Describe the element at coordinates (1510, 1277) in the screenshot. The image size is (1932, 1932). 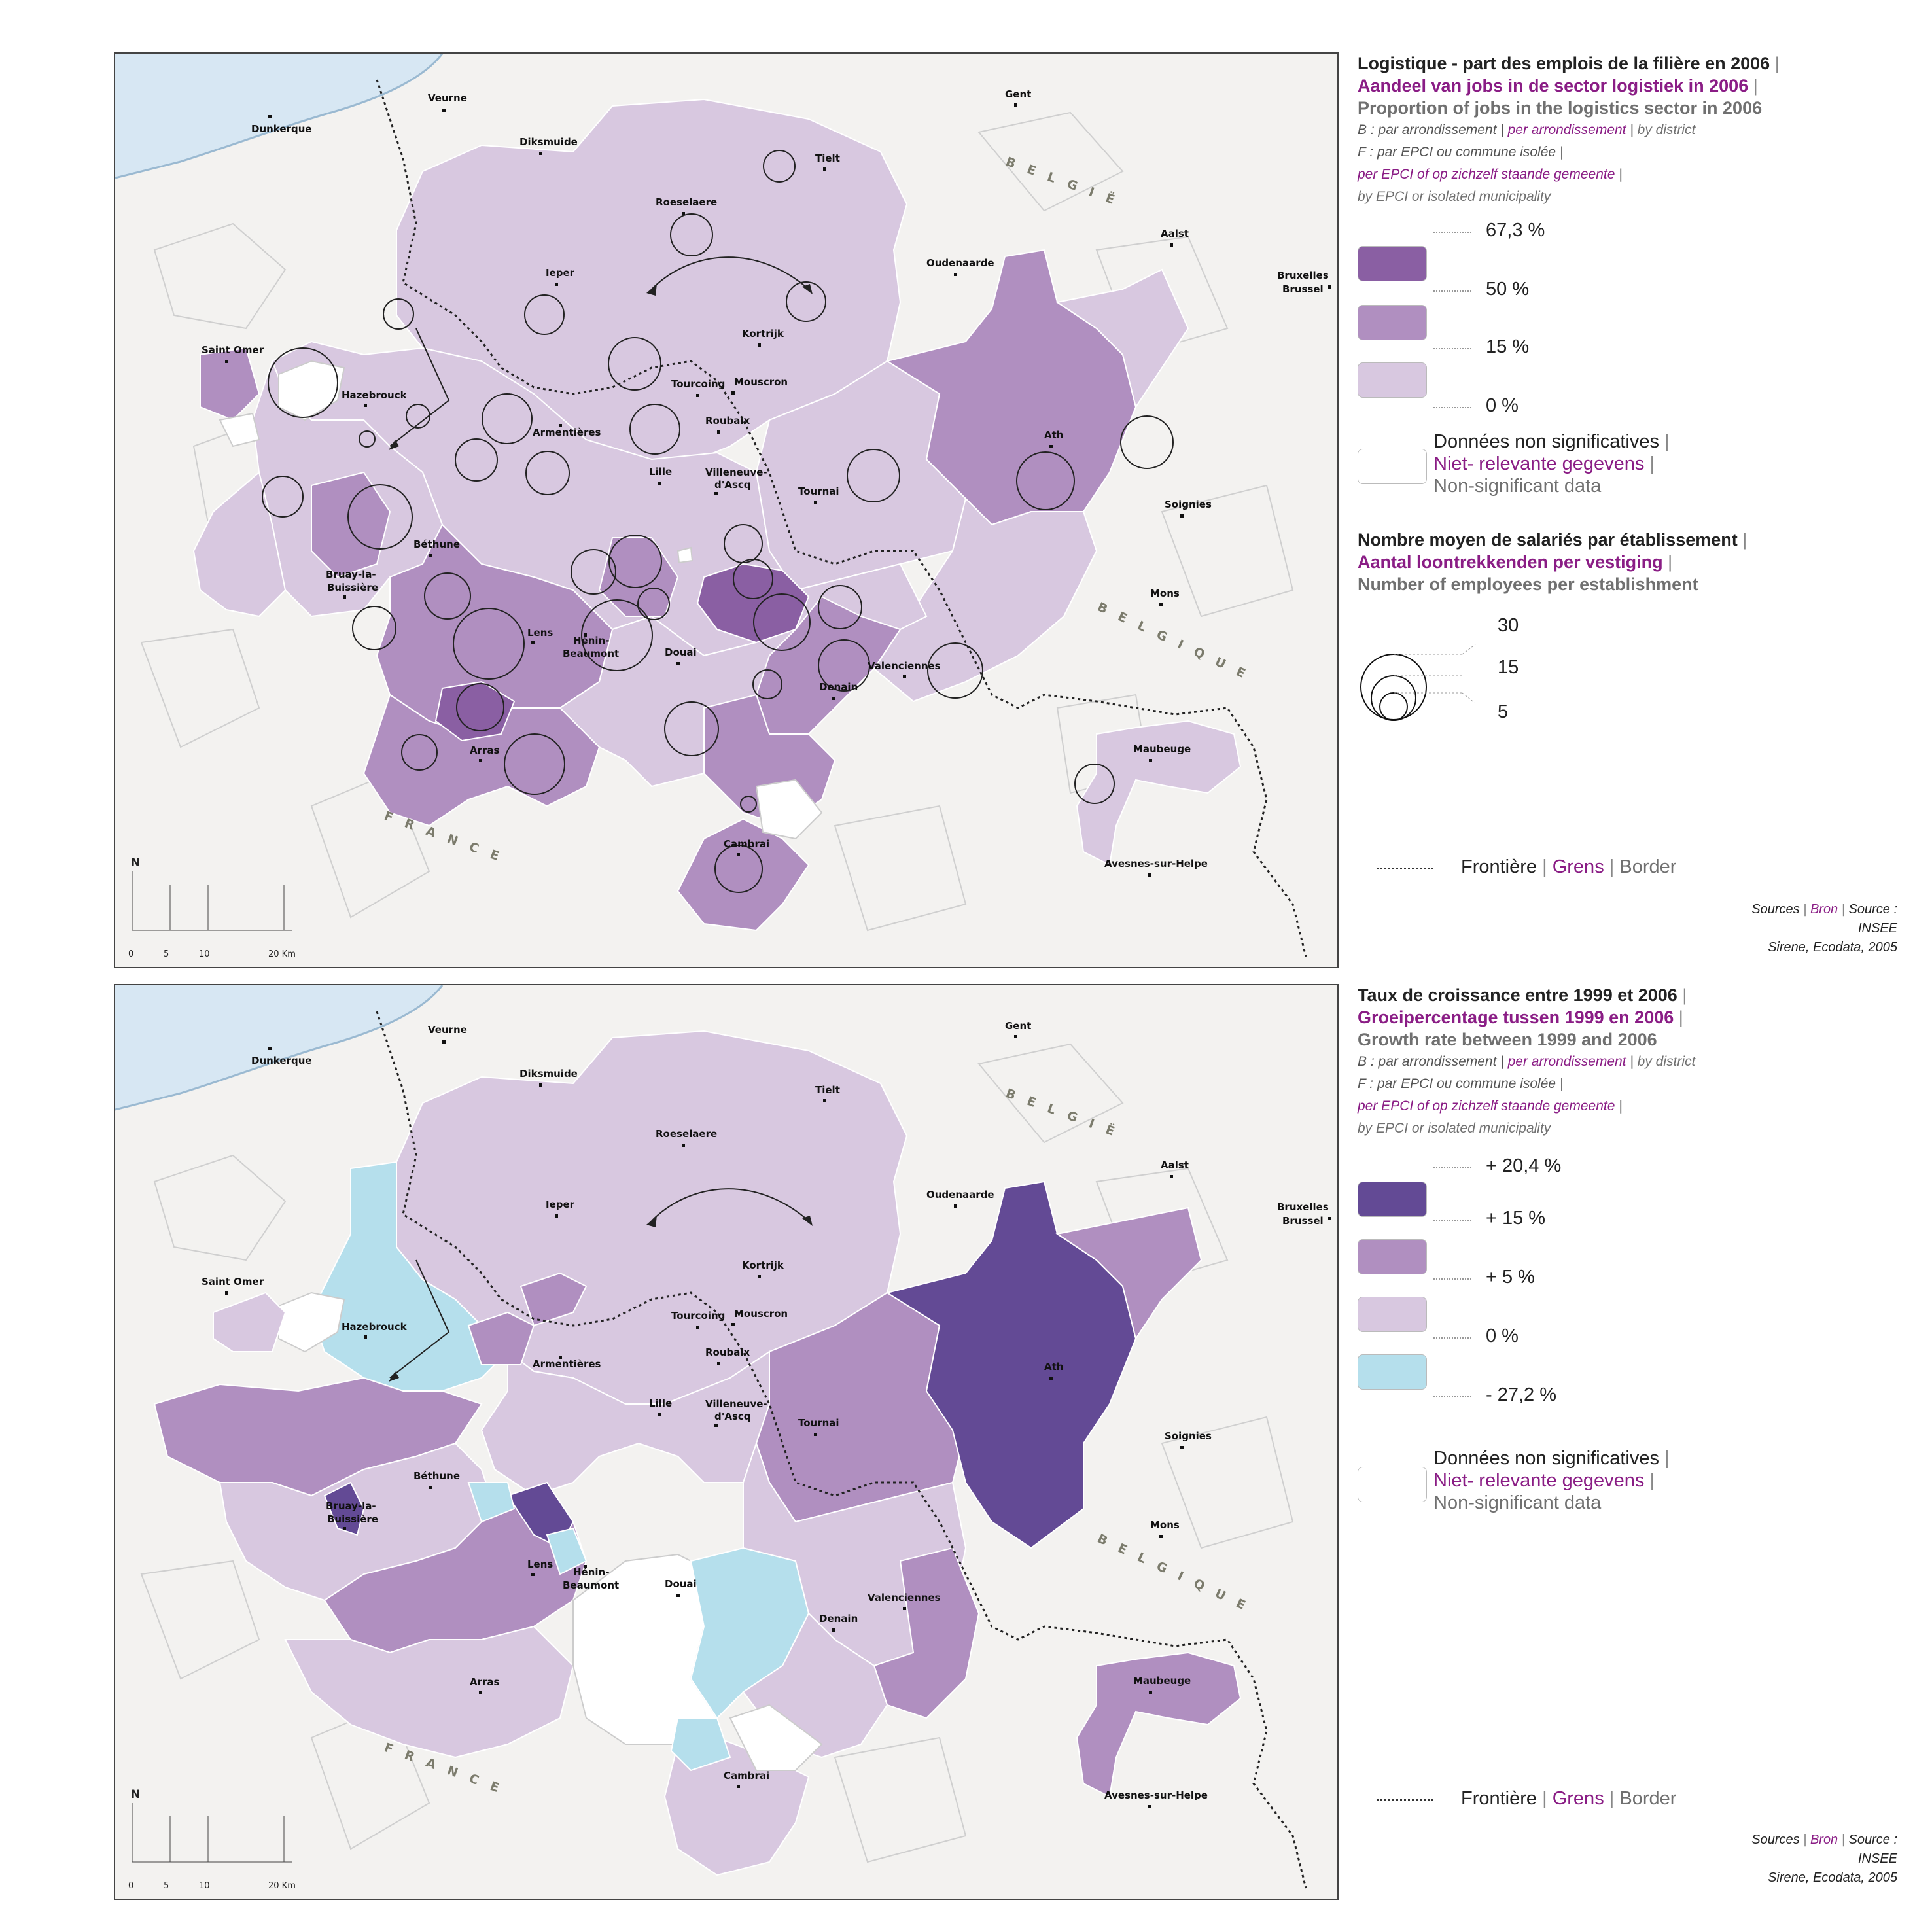
I see `legend-break: + 5 %` at that location.